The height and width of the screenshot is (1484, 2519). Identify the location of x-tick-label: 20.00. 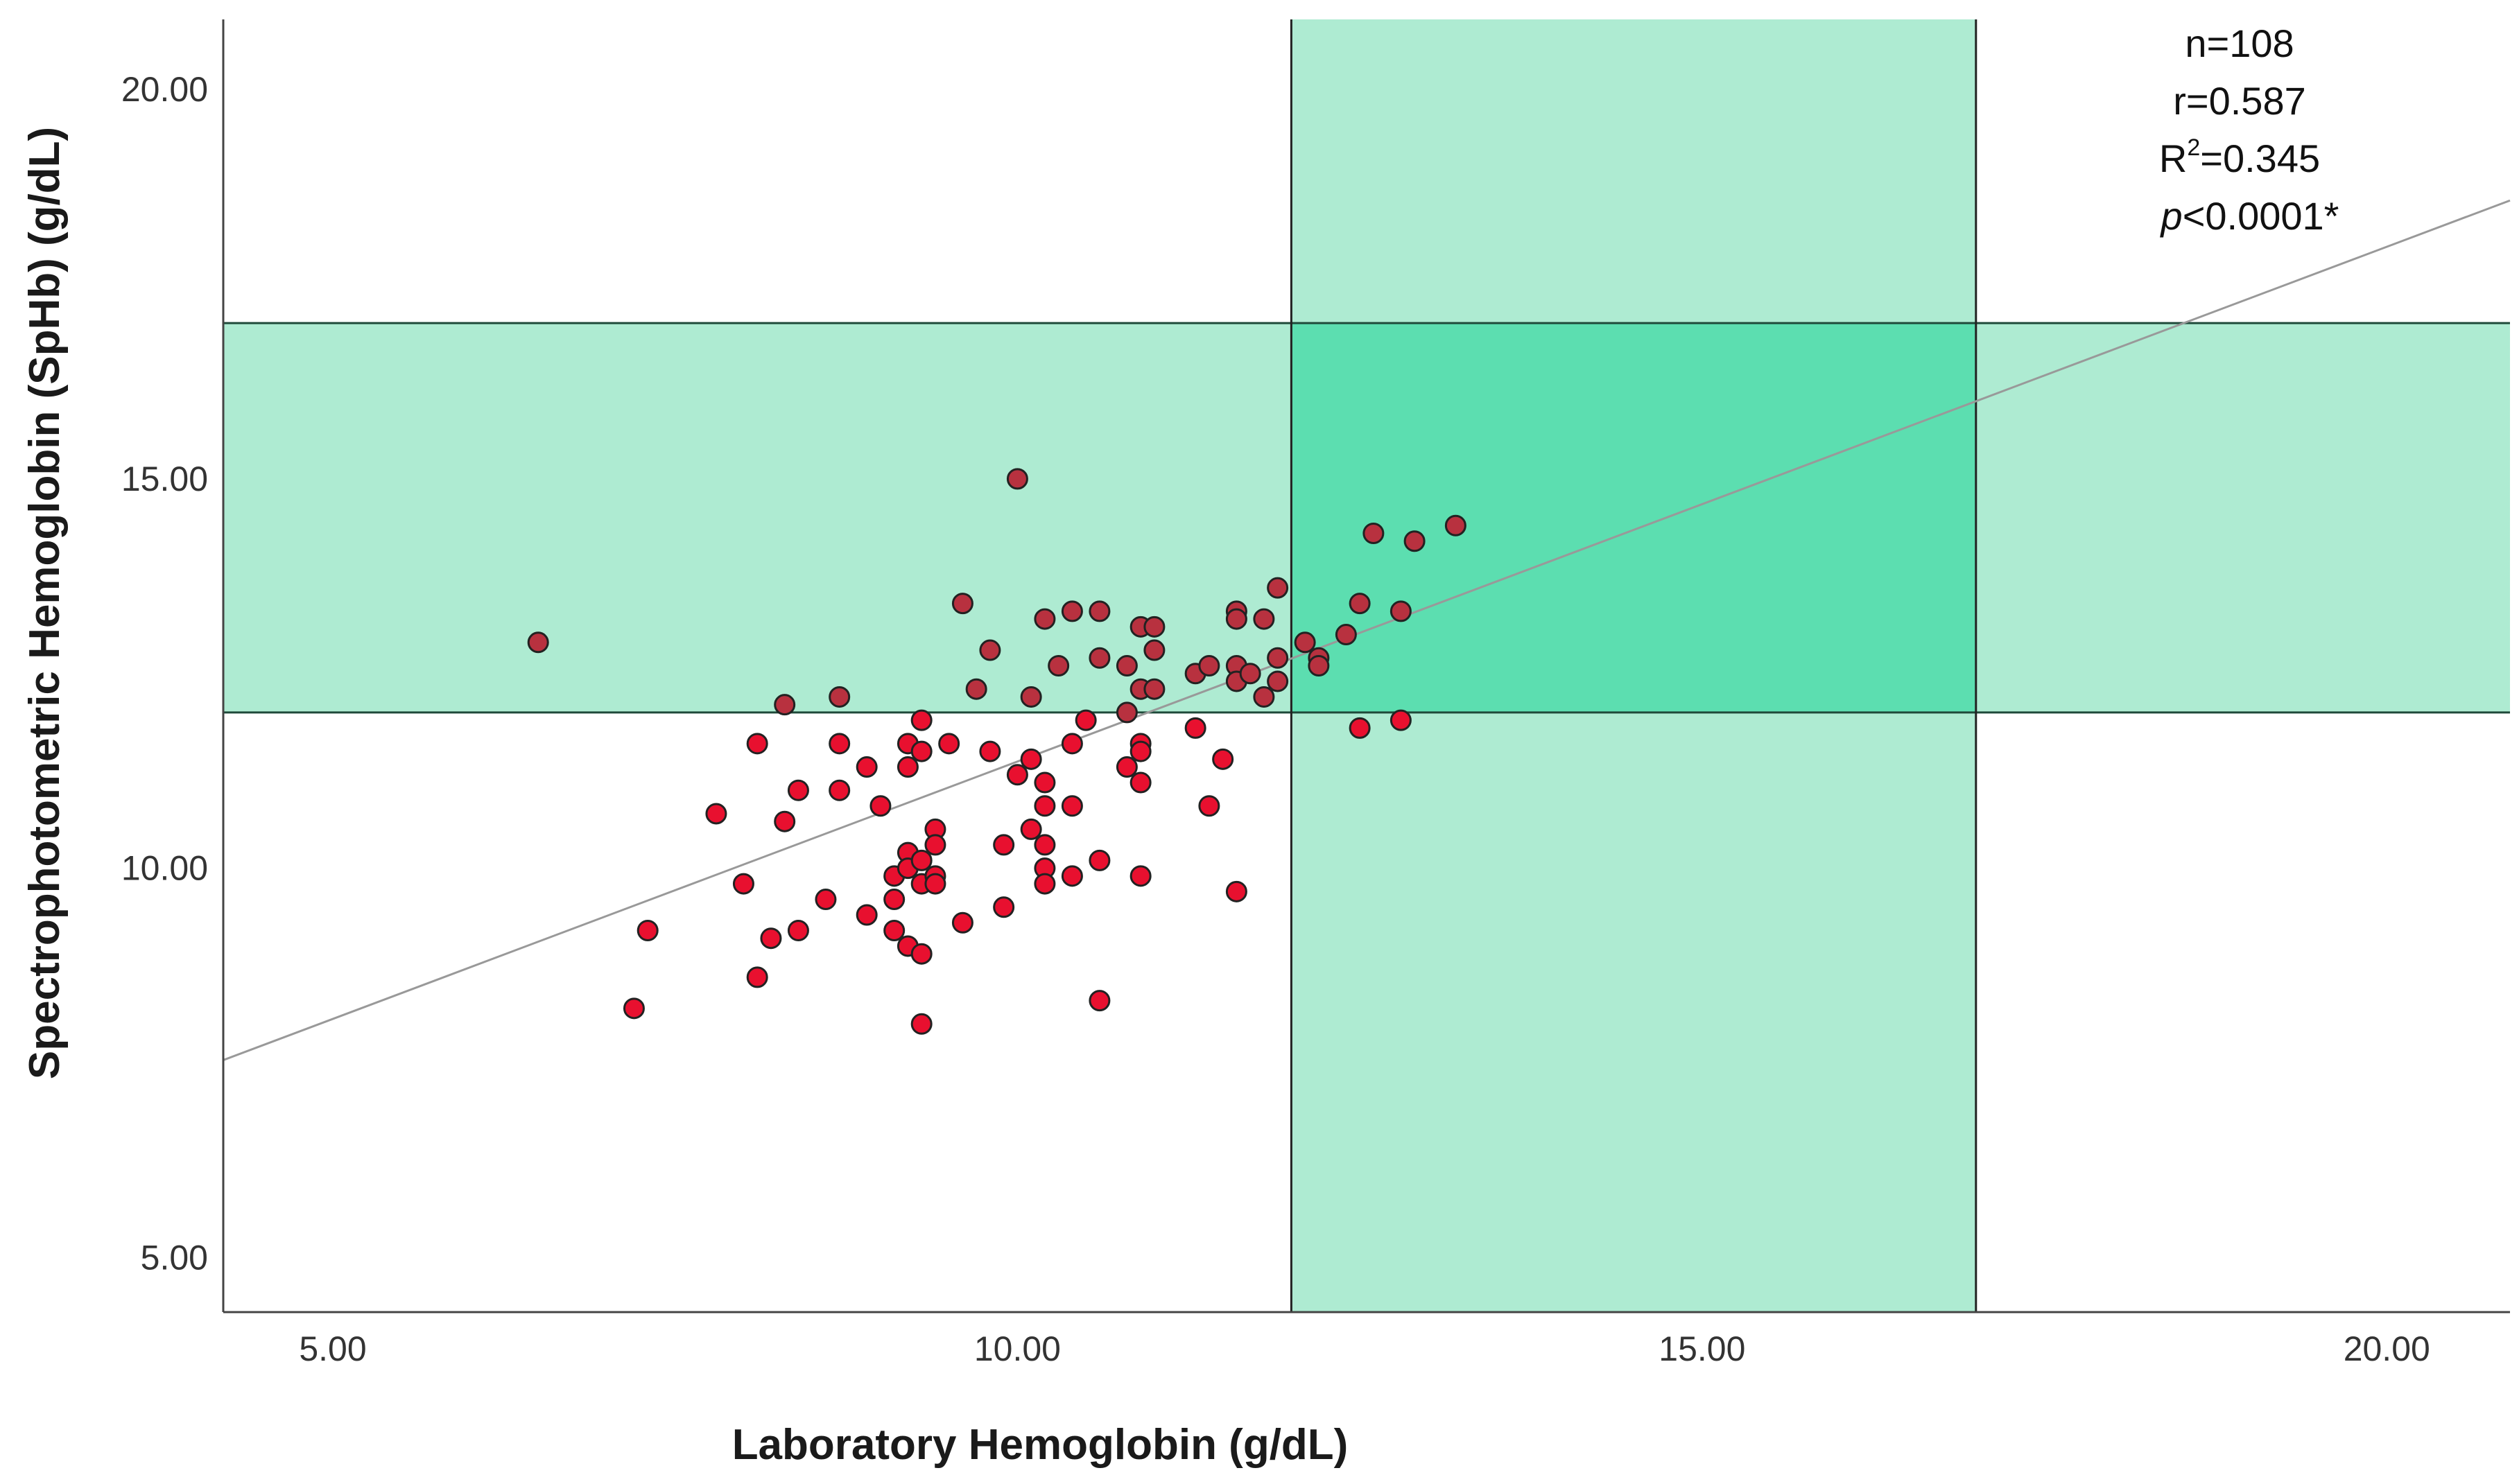
(2387, 1348).